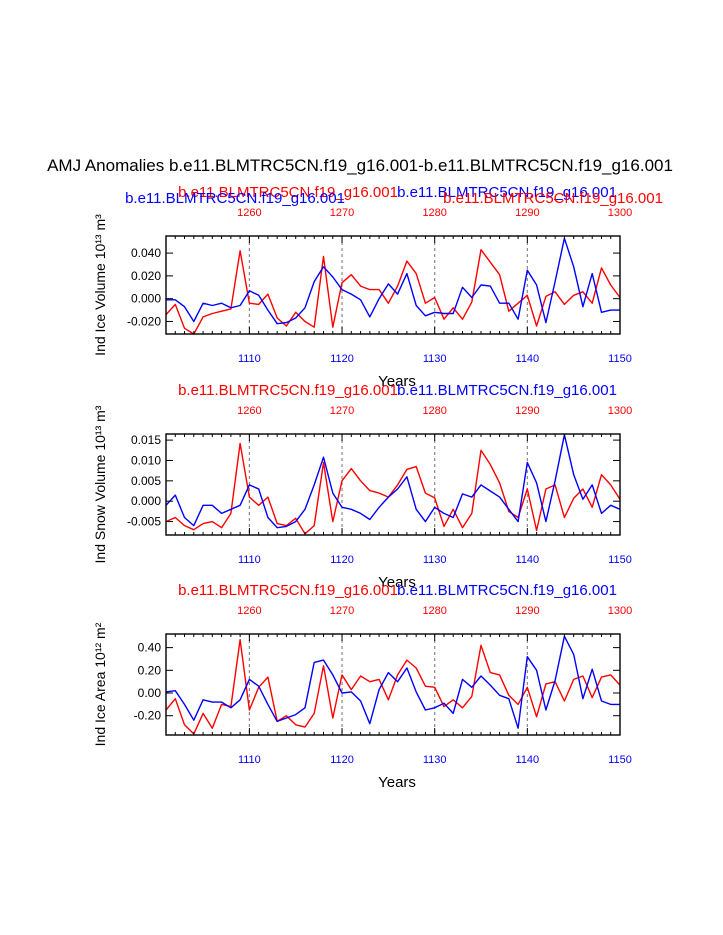 This screenshot has width=723, height=935. What do you see at coordinates (148, 716) in the screenshot?
I see `y-tick-label: -0.20` at bounding box center [148, 716].